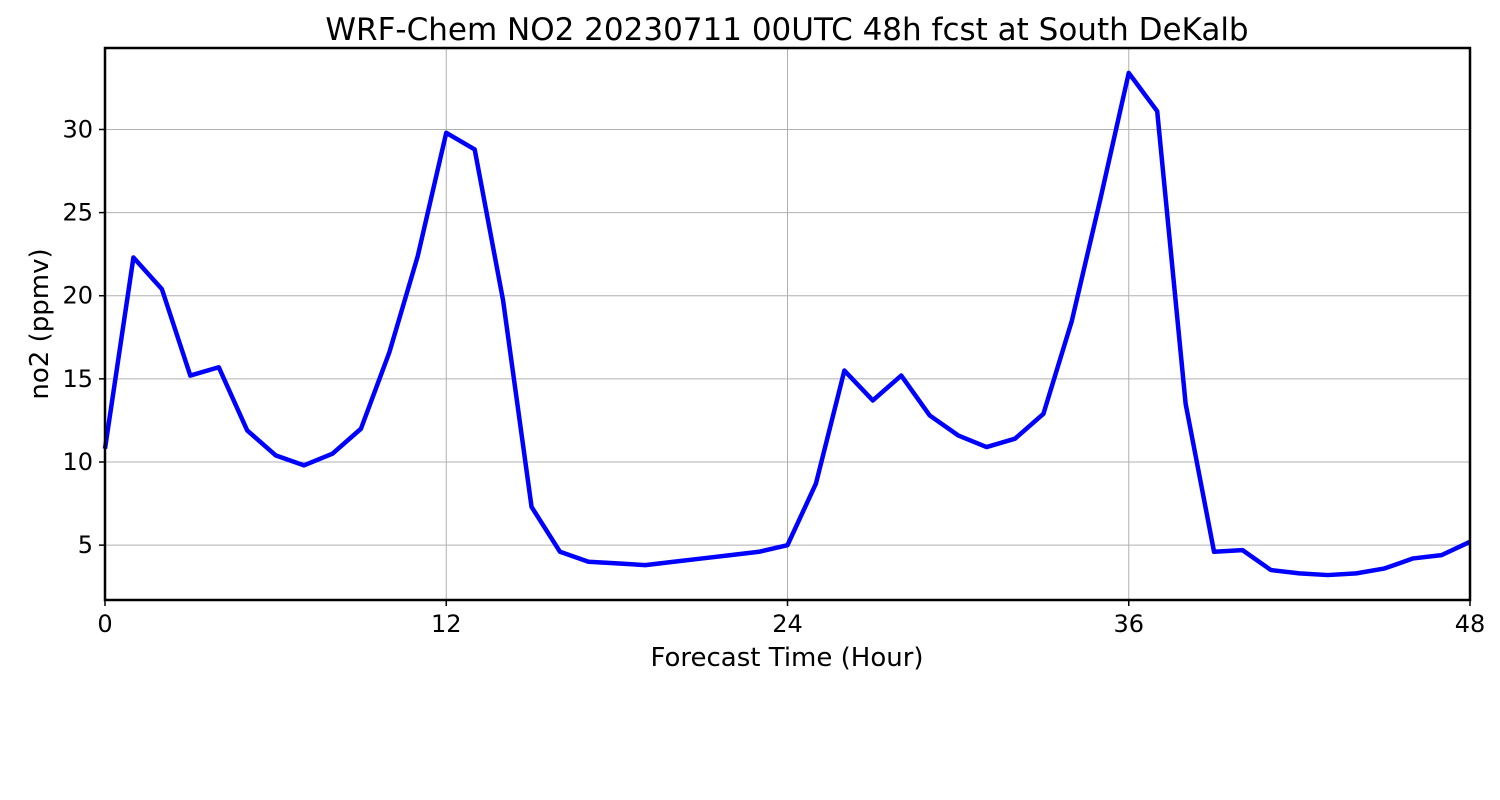  Describe the element at coordinates (786, 658) in the screenshot. I see `x-axis-label: Forecast Time (Hour)` at that location.